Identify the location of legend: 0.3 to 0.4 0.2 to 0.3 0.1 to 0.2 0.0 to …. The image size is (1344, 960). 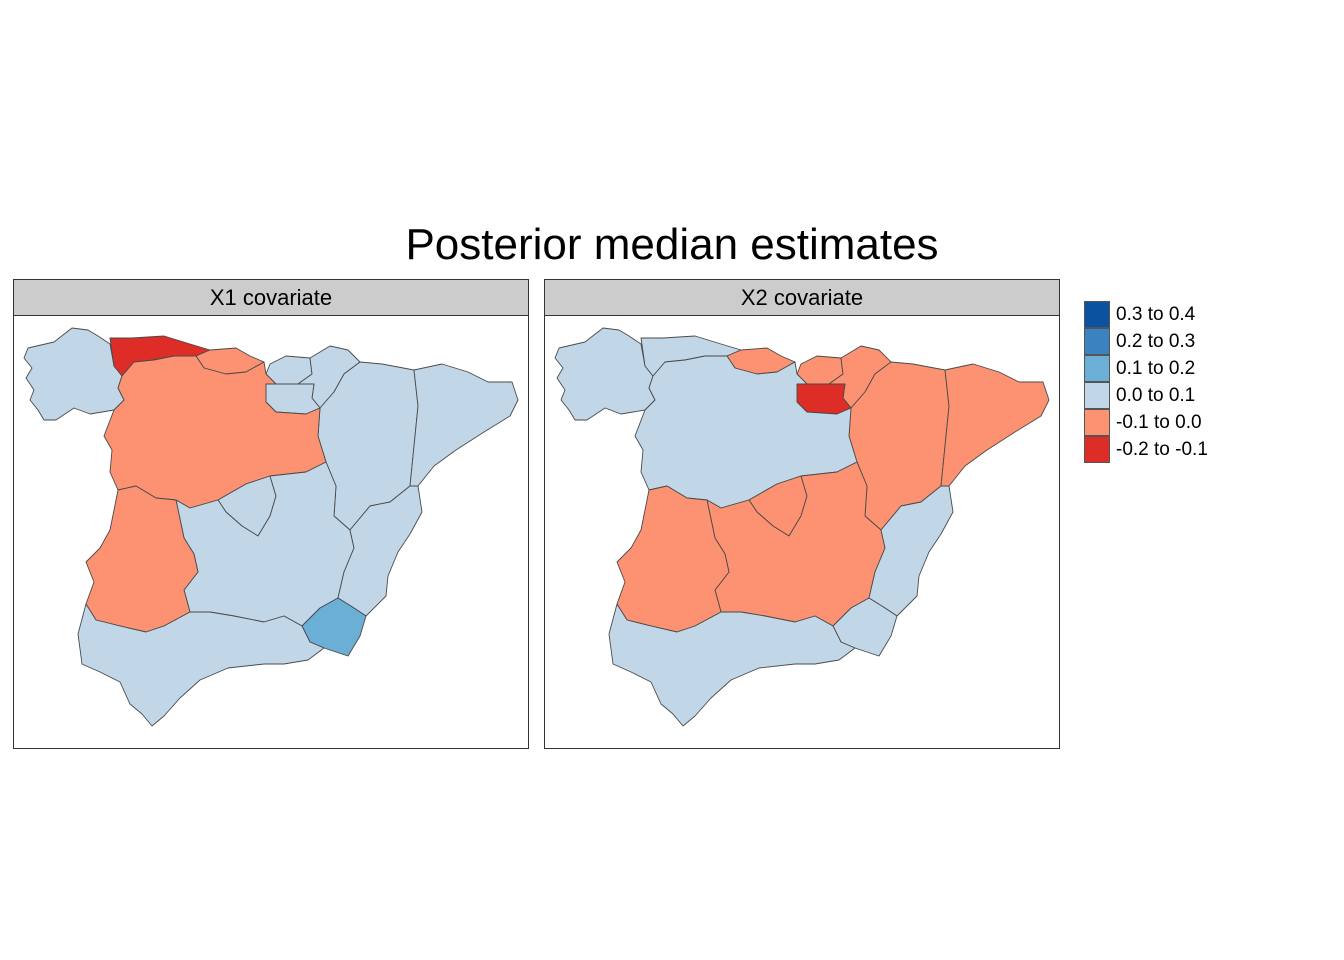
(1146, 382).